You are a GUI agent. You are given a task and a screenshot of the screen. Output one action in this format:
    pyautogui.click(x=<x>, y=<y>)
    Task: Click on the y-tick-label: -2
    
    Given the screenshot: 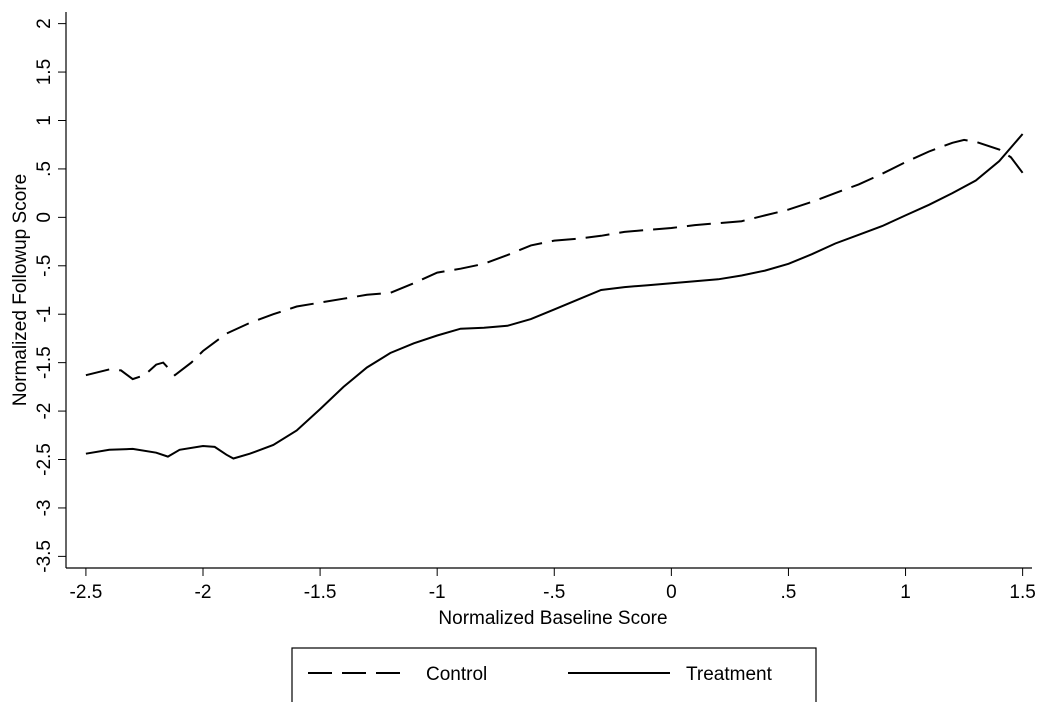 What is the action you would take?
    pyautogui.click(x=44, y=411)
    